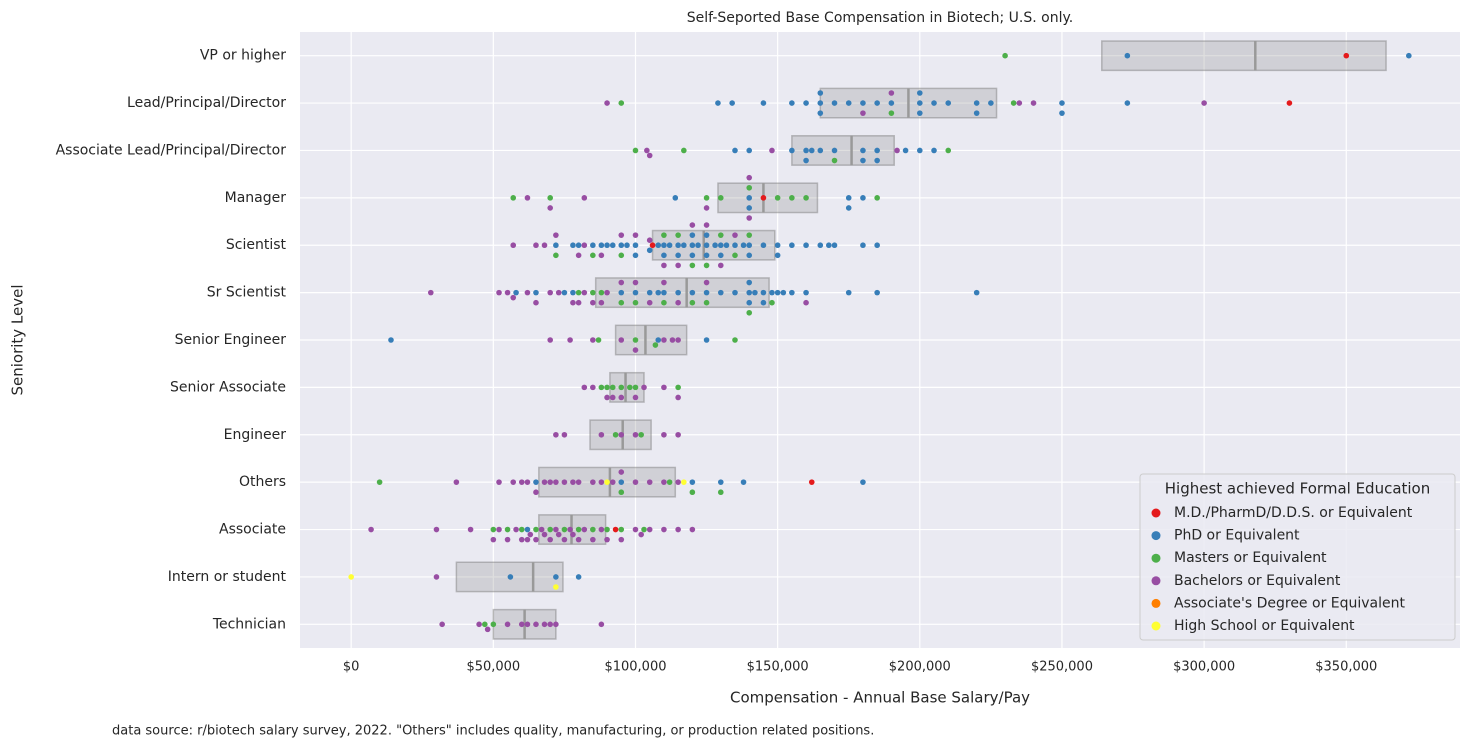 This screenshot has height=749, width=1471. What do you see at coordinates (249, 624) in the screenshot?
I see `y-tick-label: Technician` at bounding box center [249, 624].